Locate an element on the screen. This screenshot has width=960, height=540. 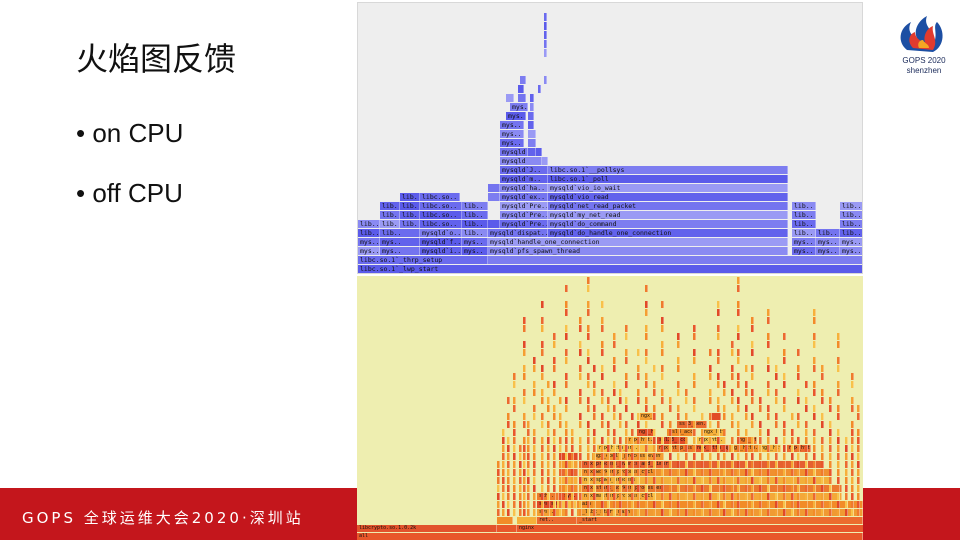
flame-frame: ret.. is located at coordinates (557, 520).